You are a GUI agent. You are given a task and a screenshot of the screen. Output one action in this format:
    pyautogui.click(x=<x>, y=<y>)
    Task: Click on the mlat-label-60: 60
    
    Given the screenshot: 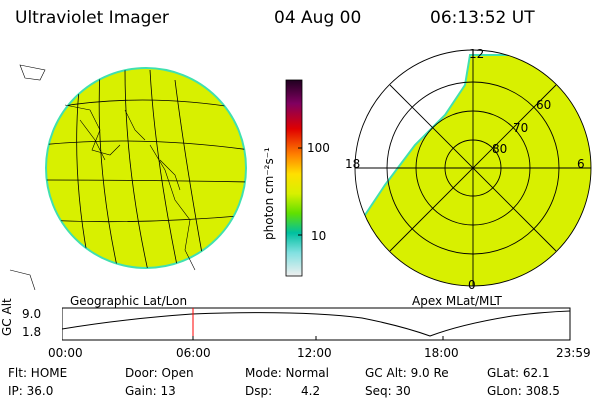 What is the action you would take?
    pyautogui.click(x=544, y=105)
    